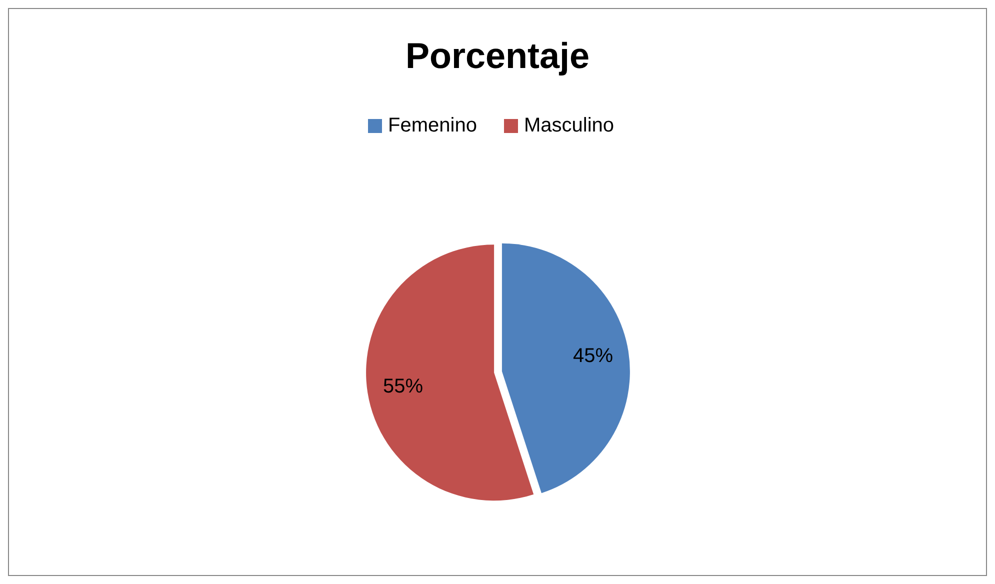 The height and width of the screenshot is (584, 995). Describe the element at coordinates (593, 356) in the screenshot. I see `data-label: 45%` at that location.